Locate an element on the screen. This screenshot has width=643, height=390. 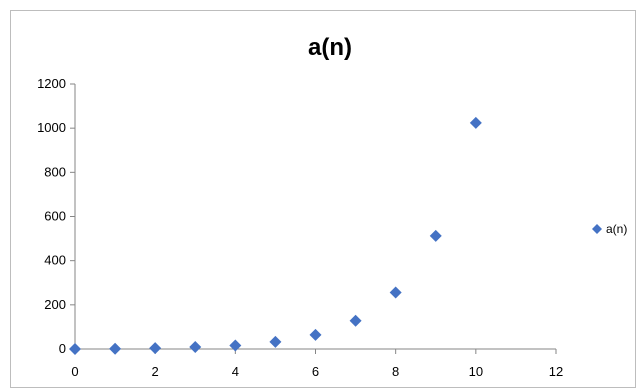
y-tick-label: 1000 is located at coordinates (51, 127).